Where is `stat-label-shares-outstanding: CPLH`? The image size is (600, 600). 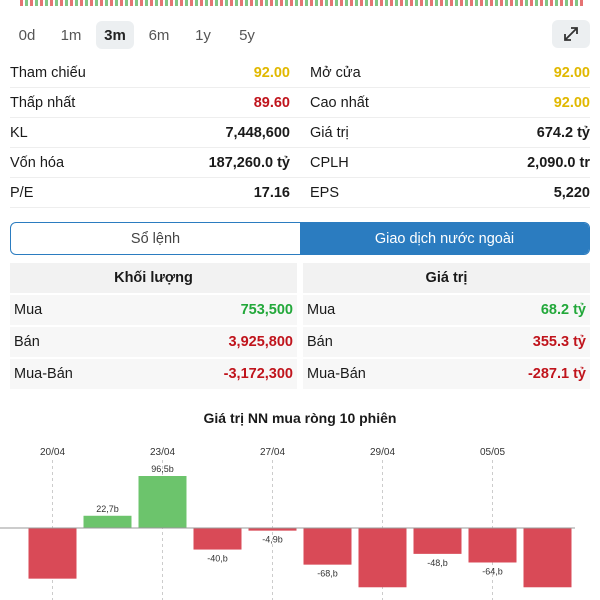
stat-label-shares-outstanding: CPLH is located at coordinates (329, 162).